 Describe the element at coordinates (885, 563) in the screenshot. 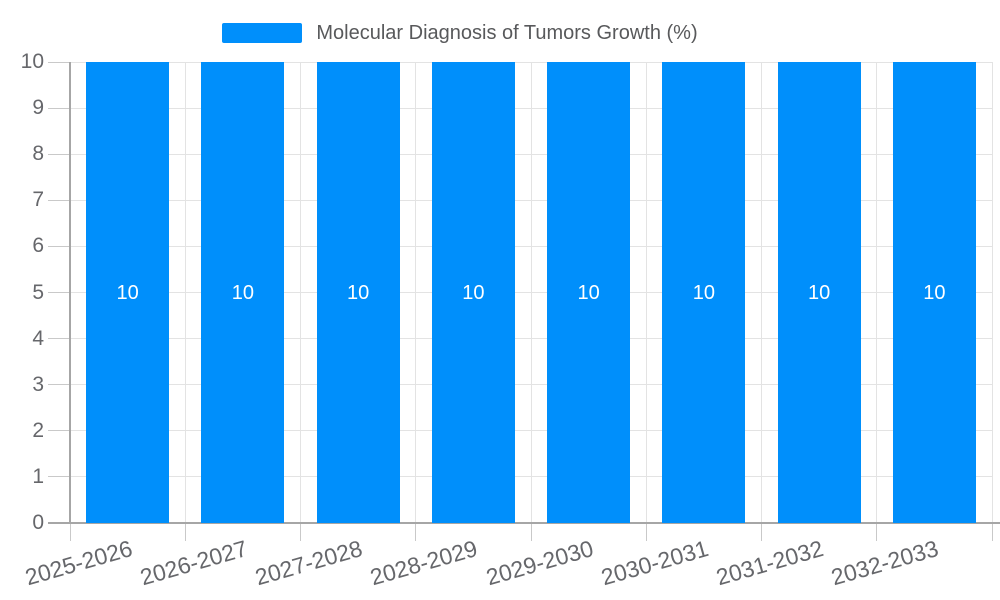

I see `x-axis-label: 2032-2033` at that location.